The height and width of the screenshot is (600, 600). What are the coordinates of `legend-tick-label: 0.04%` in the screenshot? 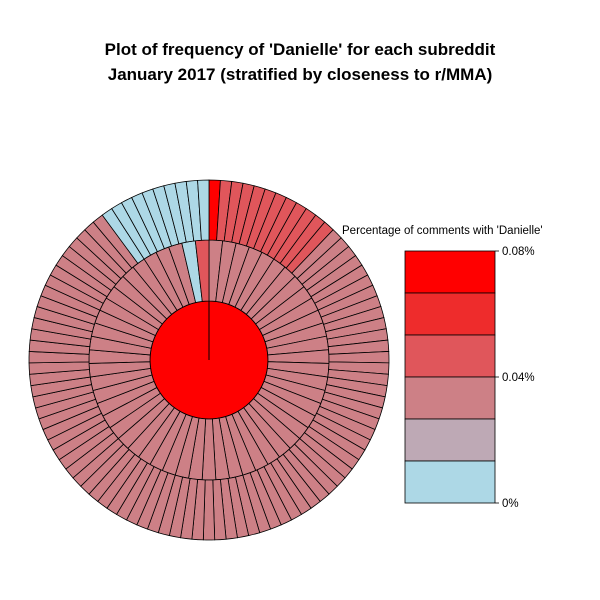 It's located at (518, 378).